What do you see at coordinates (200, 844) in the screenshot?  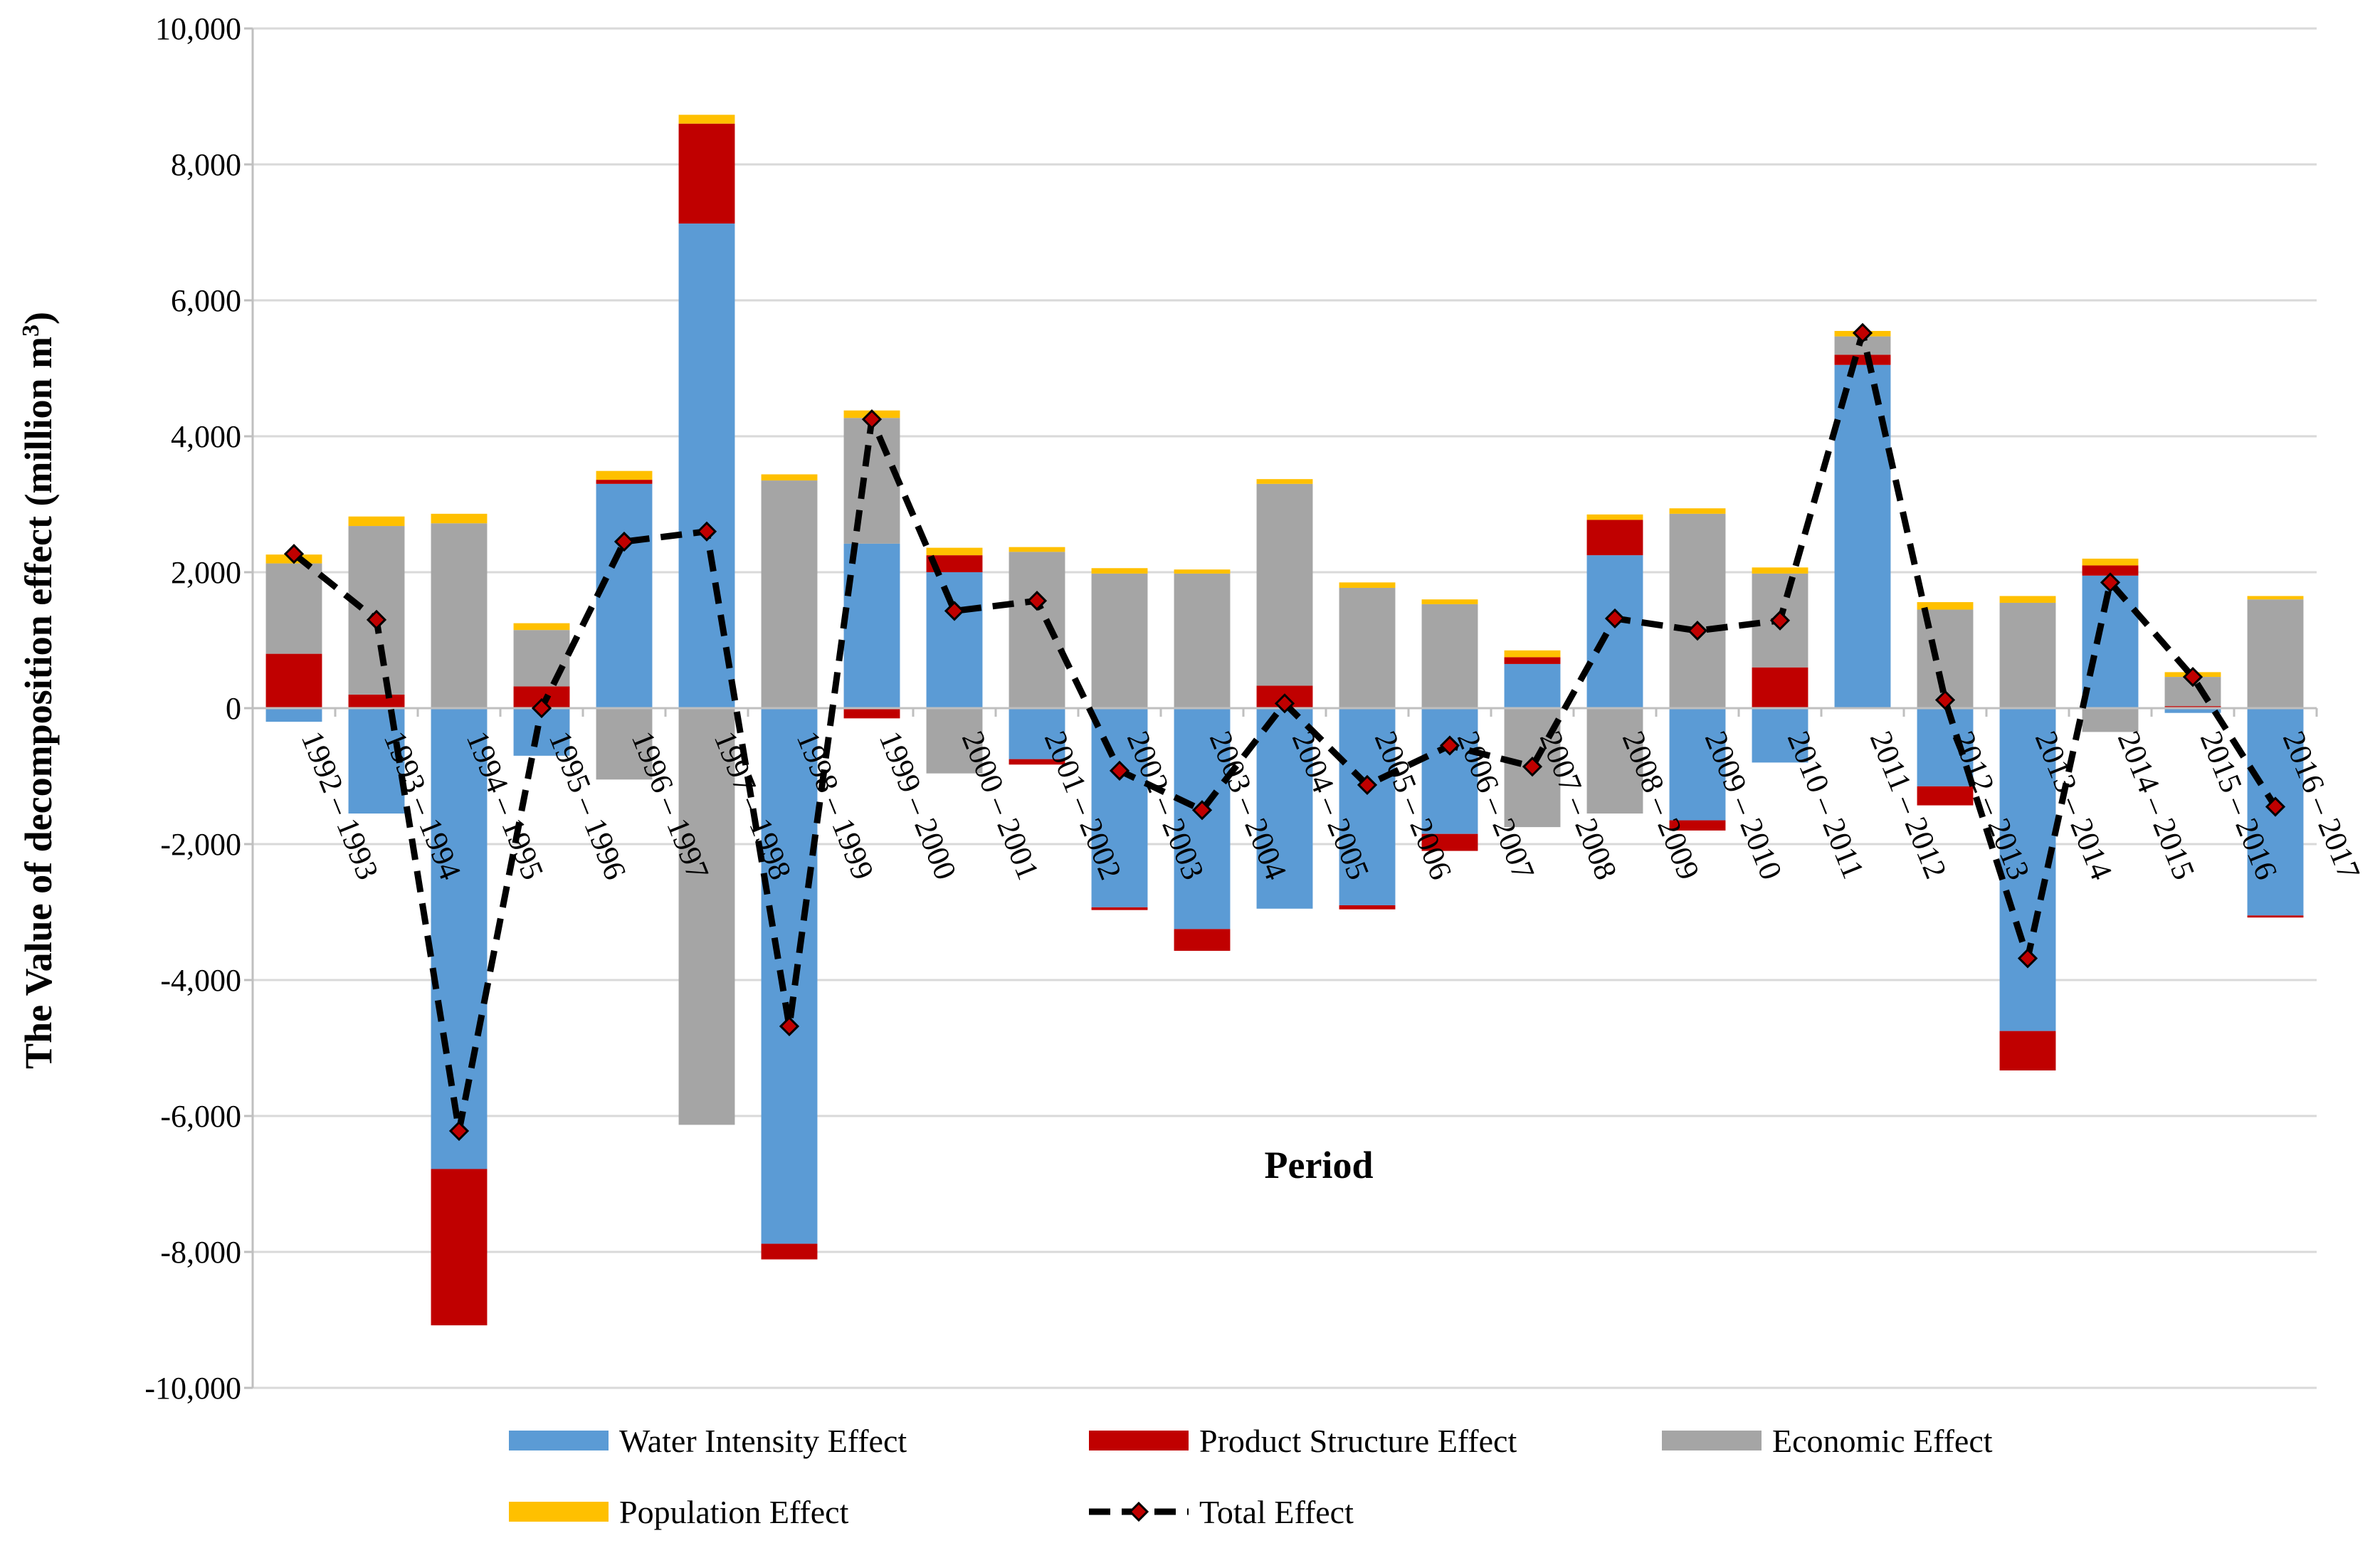 I see `y-tick-label: -2,000` at bounding box center [200, 844].